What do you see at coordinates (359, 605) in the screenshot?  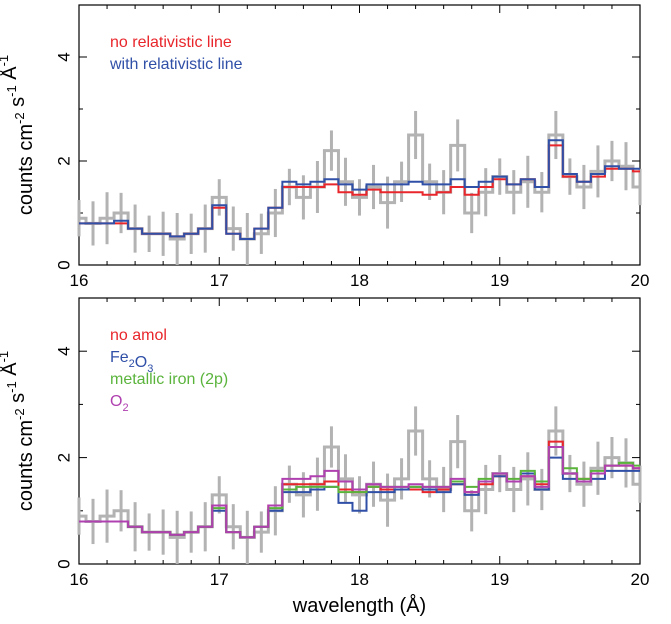 I see `x-axis-label: wavelength (Å)` at bounding box center [359, 605].